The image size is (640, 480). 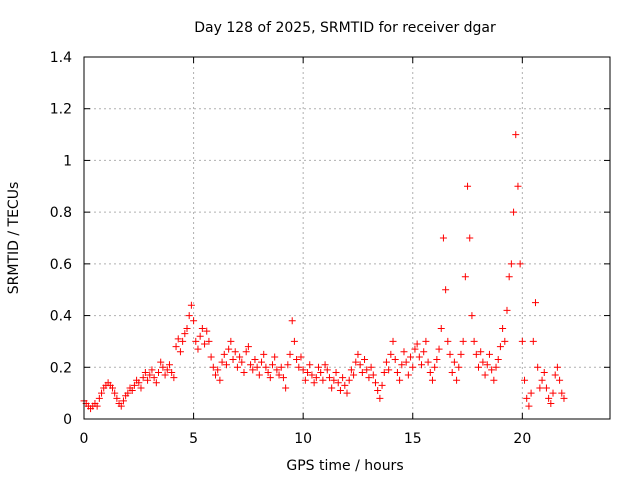 I want to click on y-tick-label: 1.2, so click(x=61, y=110).